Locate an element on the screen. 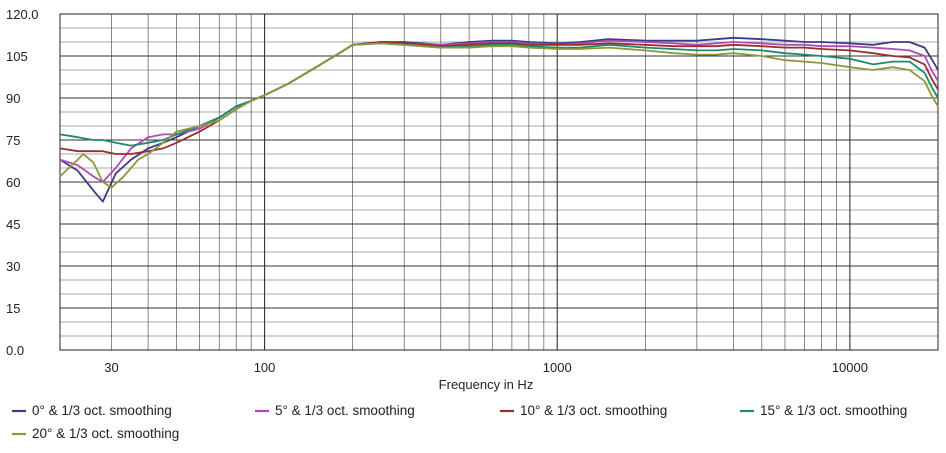 The width and height of the screenshot is (946, 453). y-tick-label: 120.0 is located at coordinates (22, 14).